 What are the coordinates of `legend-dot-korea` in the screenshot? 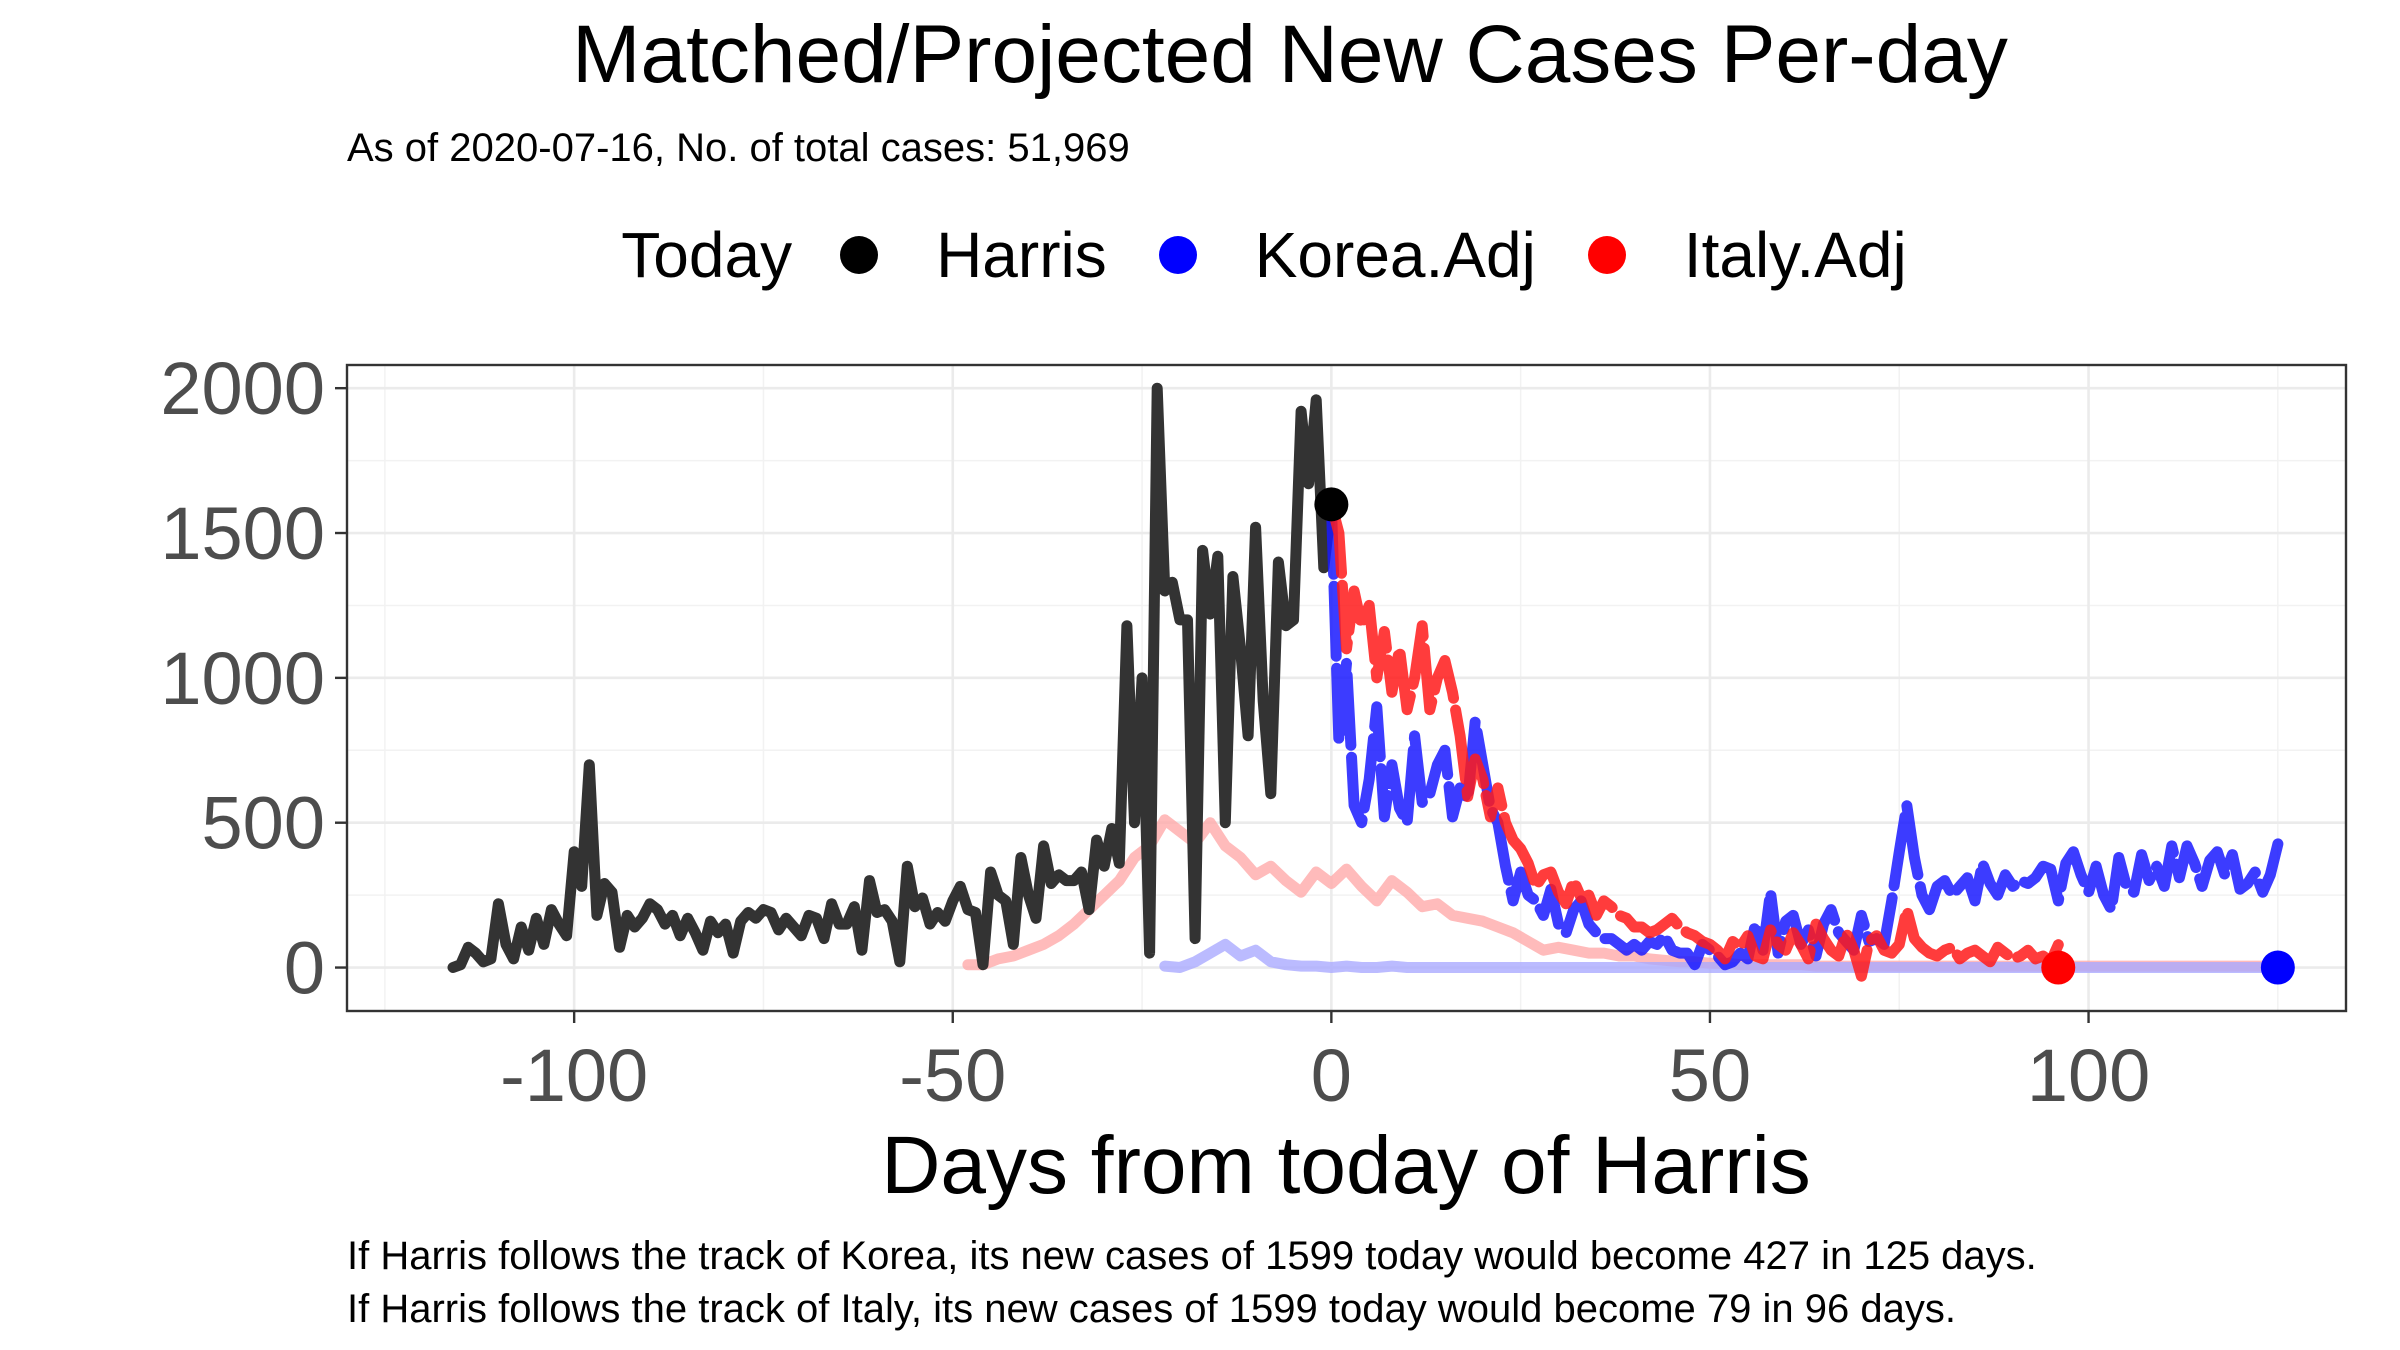 It's located at (1177, 255).